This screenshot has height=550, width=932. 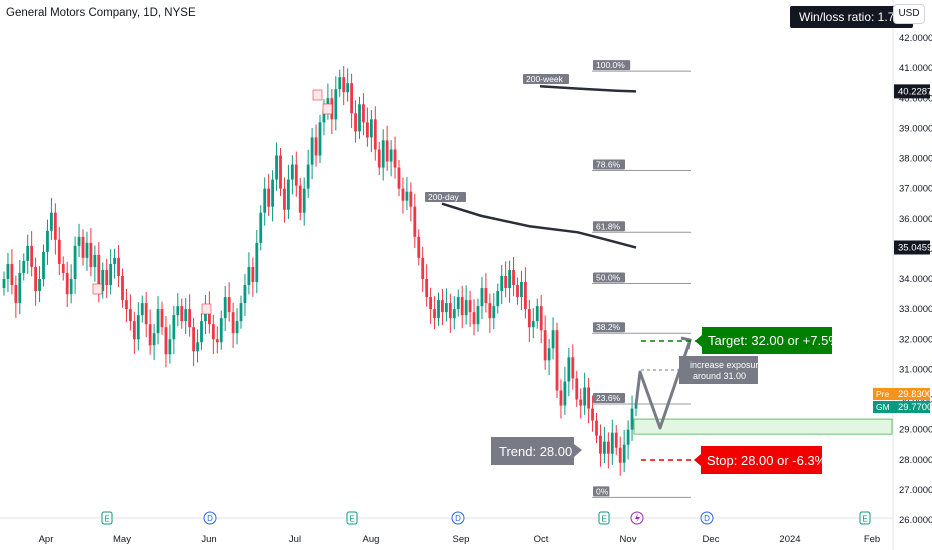 I want to click on lightning-icon, so click(x=637, y=518).